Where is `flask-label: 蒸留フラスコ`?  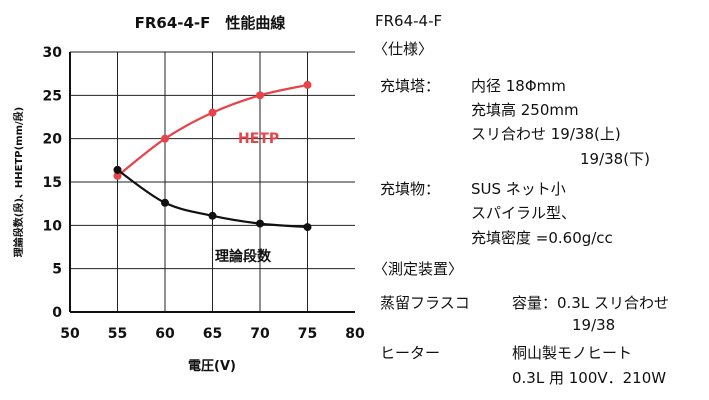
flask-label: 蒸留フラスコ is located at coordinates (425, 303).